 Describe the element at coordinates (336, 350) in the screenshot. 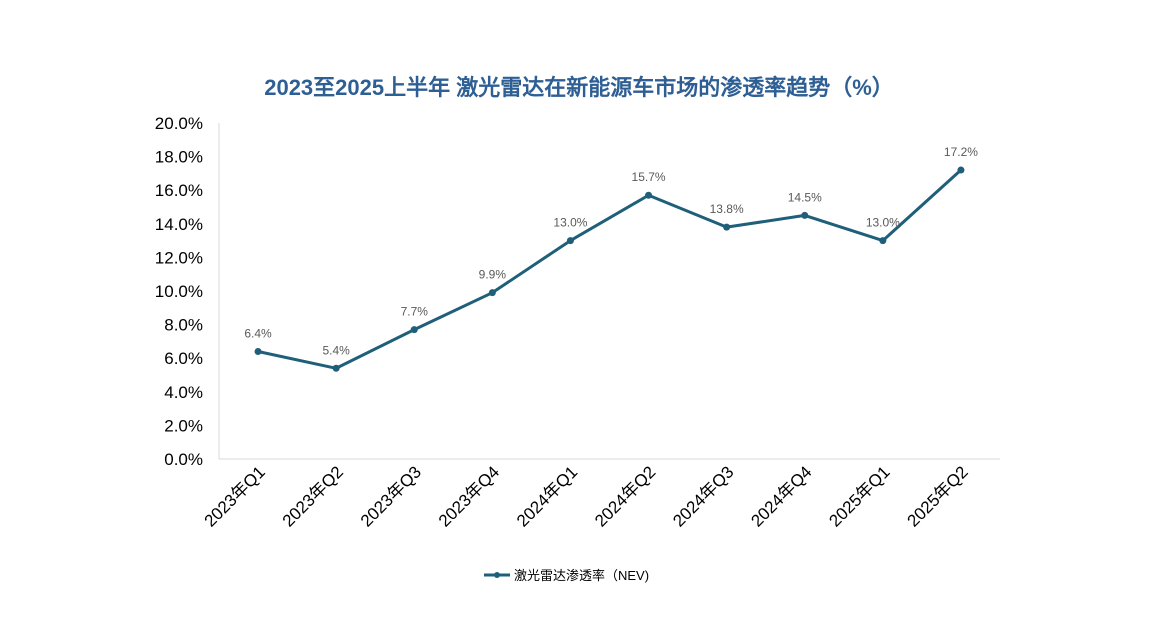

I see `data-label: 5.4%` at that location.